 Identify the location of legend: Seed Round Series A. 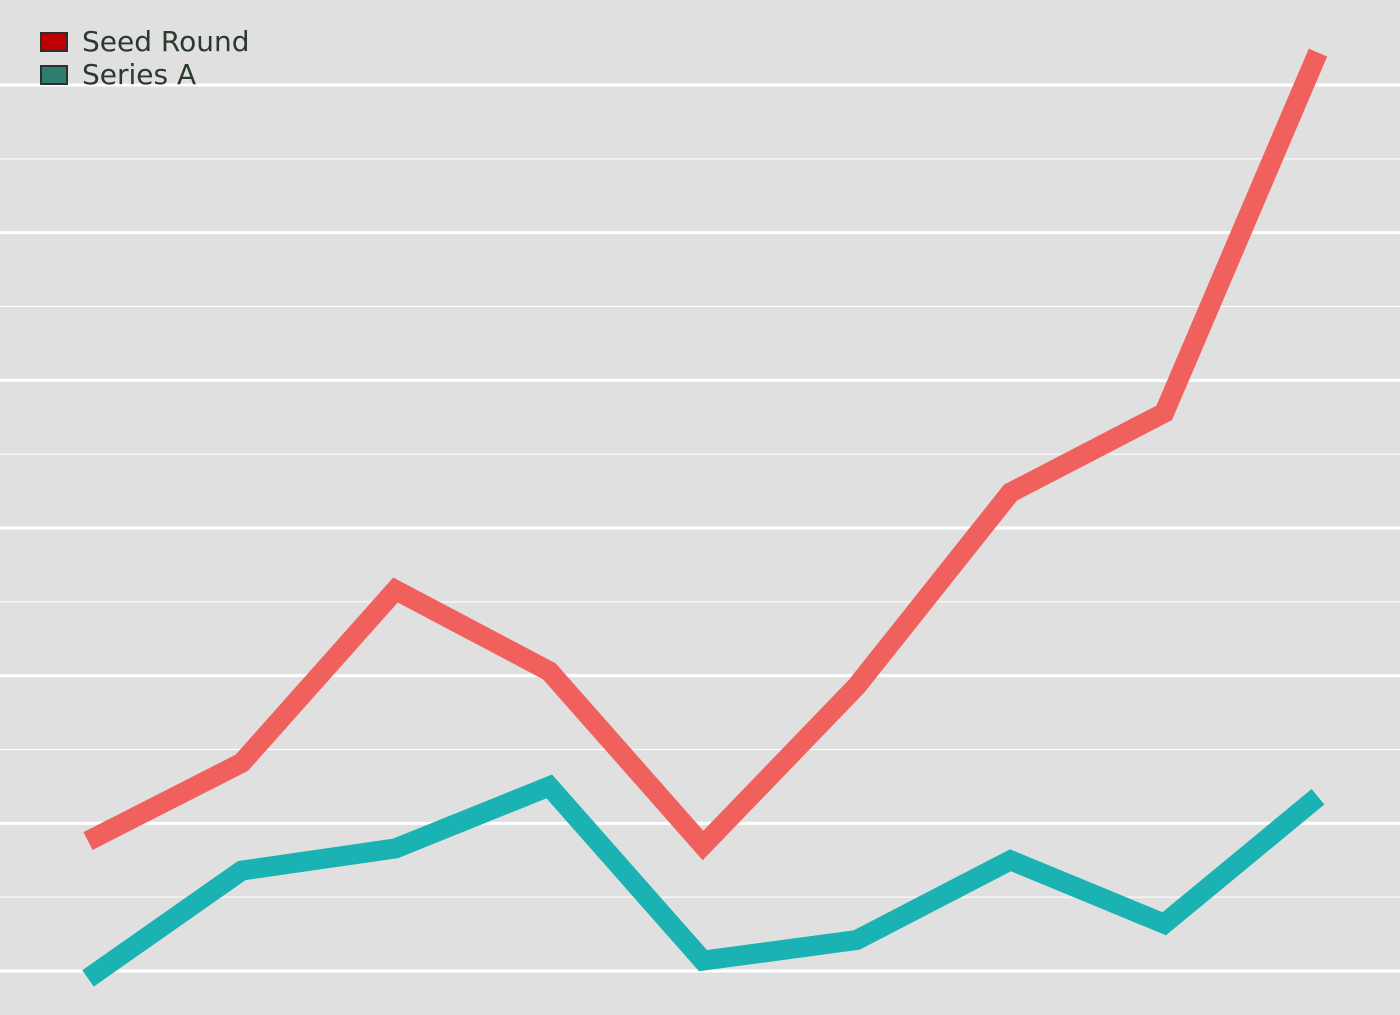
(145, 58).